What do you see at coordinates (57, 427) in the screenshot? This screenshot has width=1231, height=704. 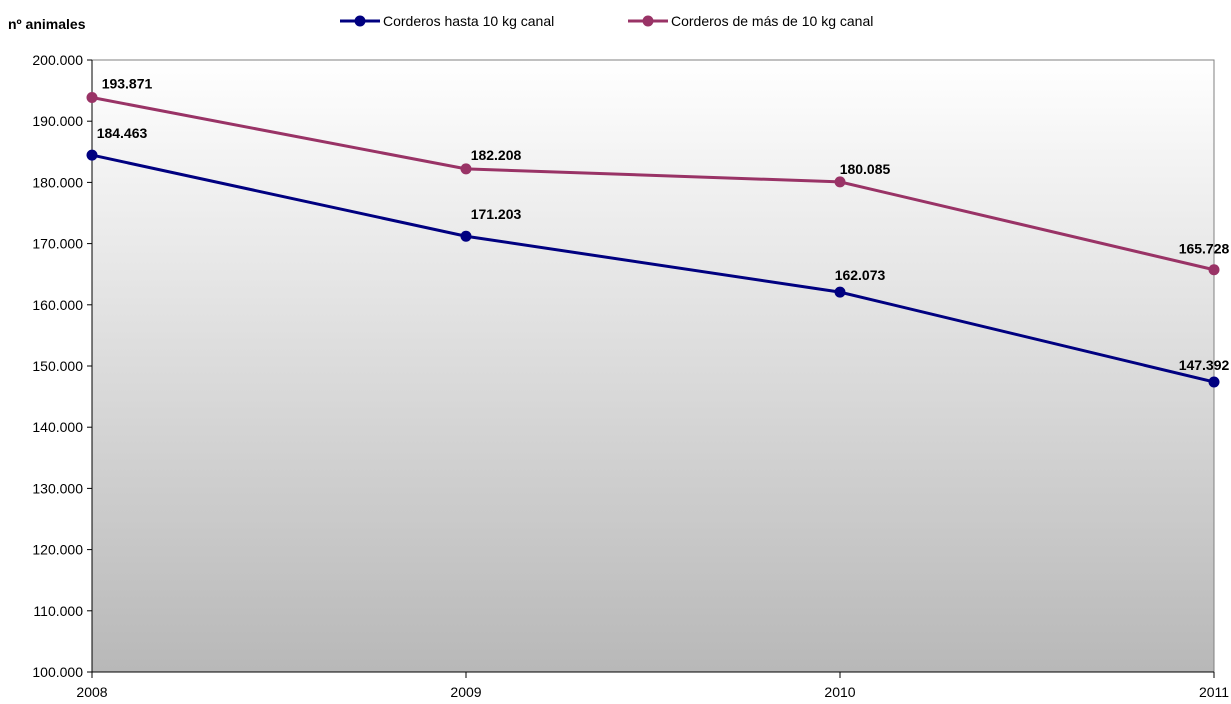 I see `y-tick-label: 140.000` at bounding box center [57, 427].